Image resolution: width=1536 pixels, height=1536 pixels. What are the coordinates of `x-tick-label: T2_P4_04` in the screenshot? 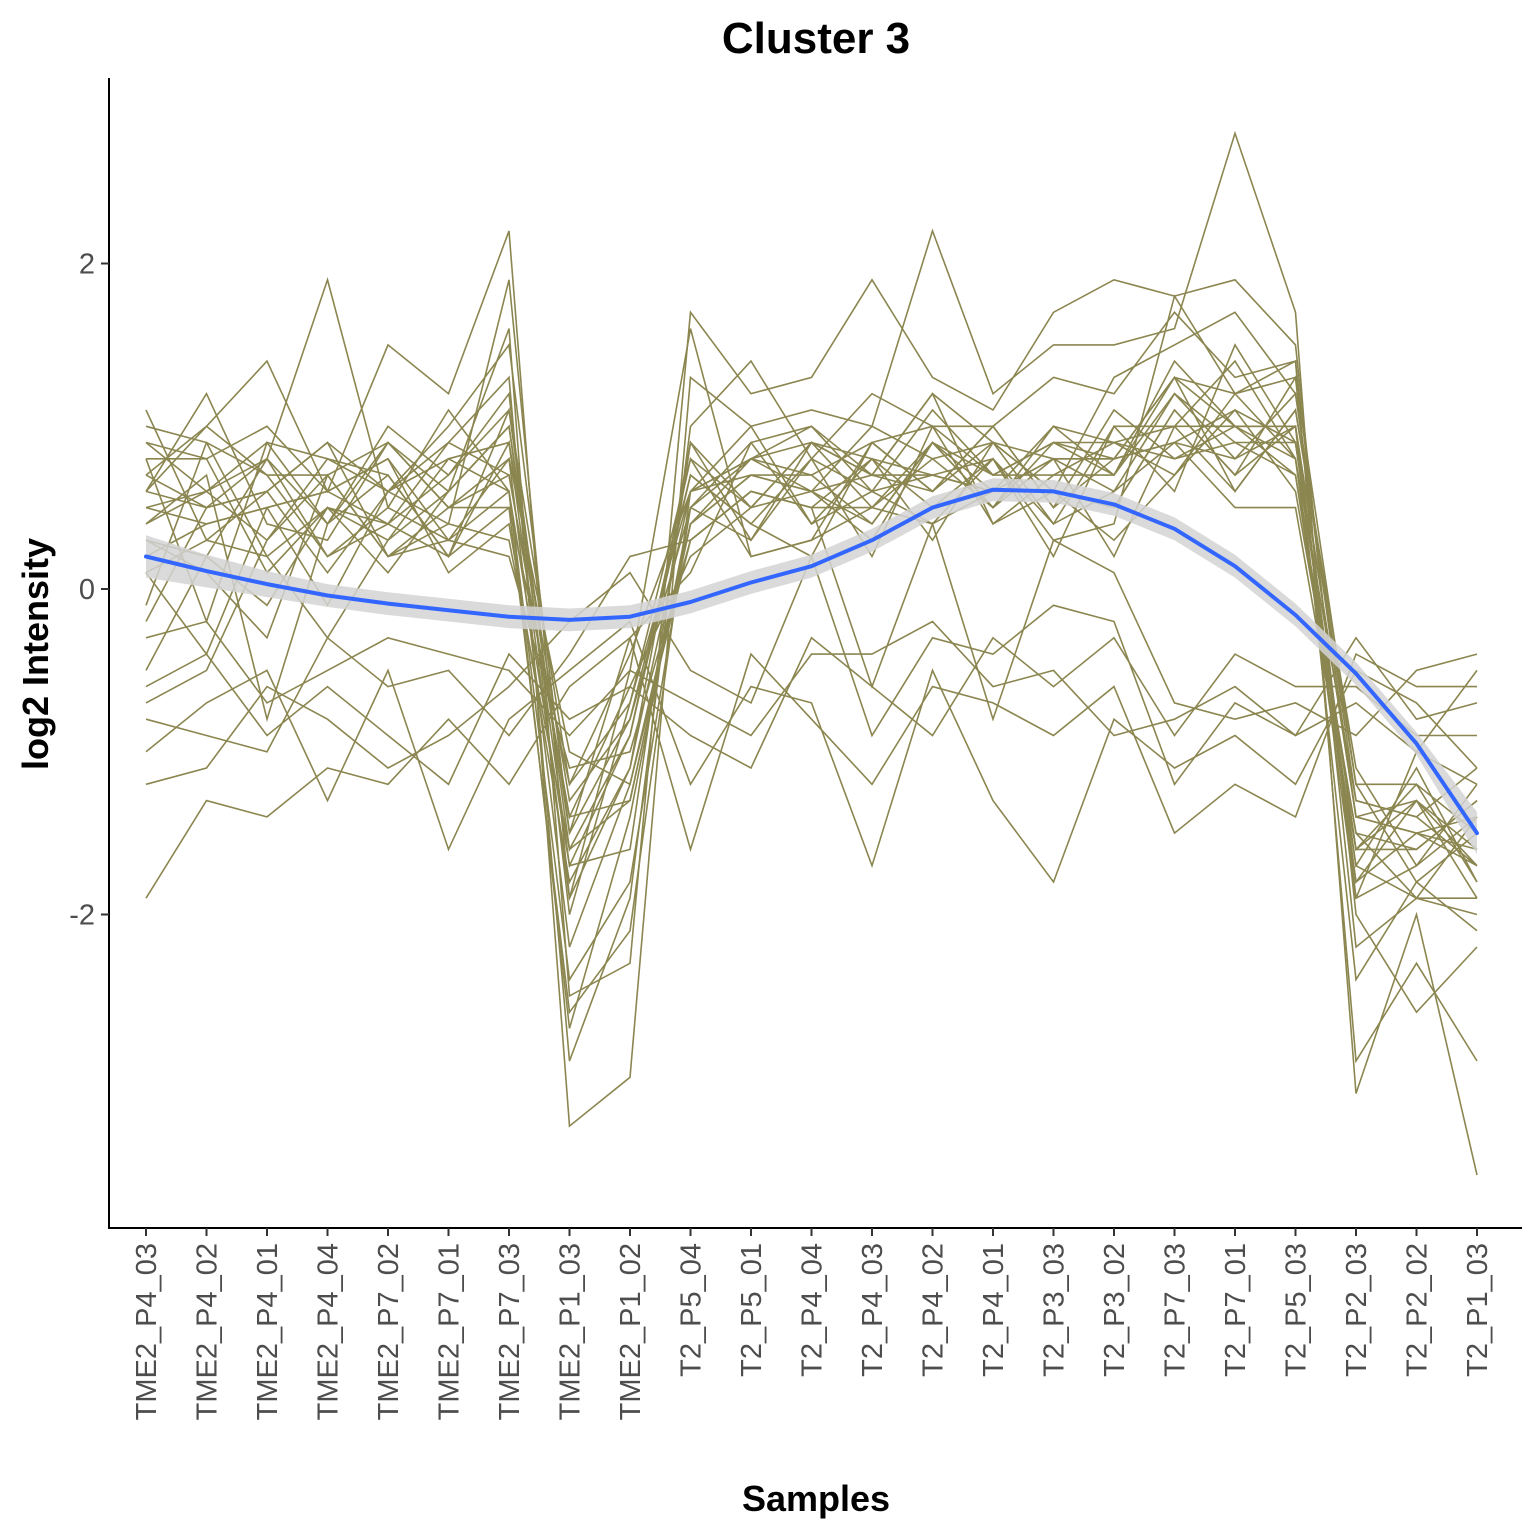 It's located at (813, 1310).